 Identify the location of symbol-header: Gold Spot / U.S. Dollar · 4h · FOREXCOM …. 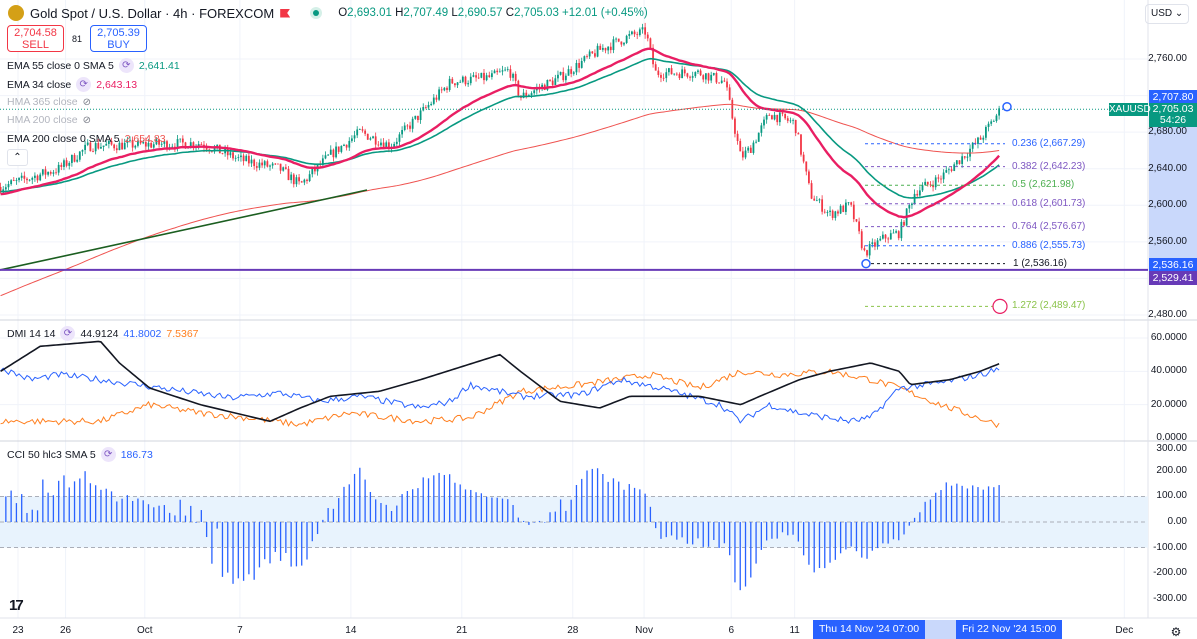
(328, 13).